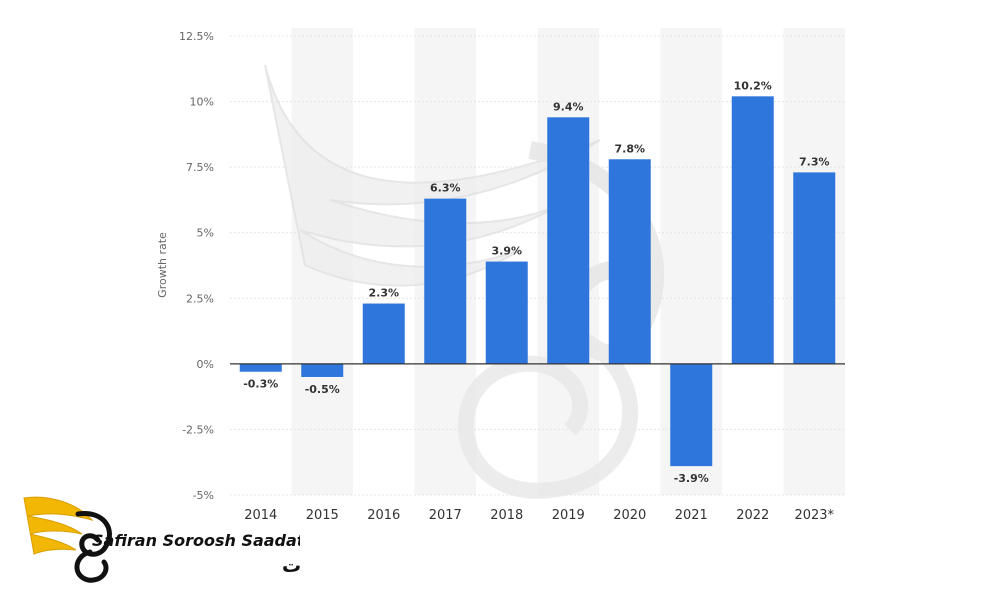 The width and height of the screenshot is (1000, 600). Describe the element at coordinates (814, 515) in the screenshot. I see `x-tick-label: 2023*` at that location.